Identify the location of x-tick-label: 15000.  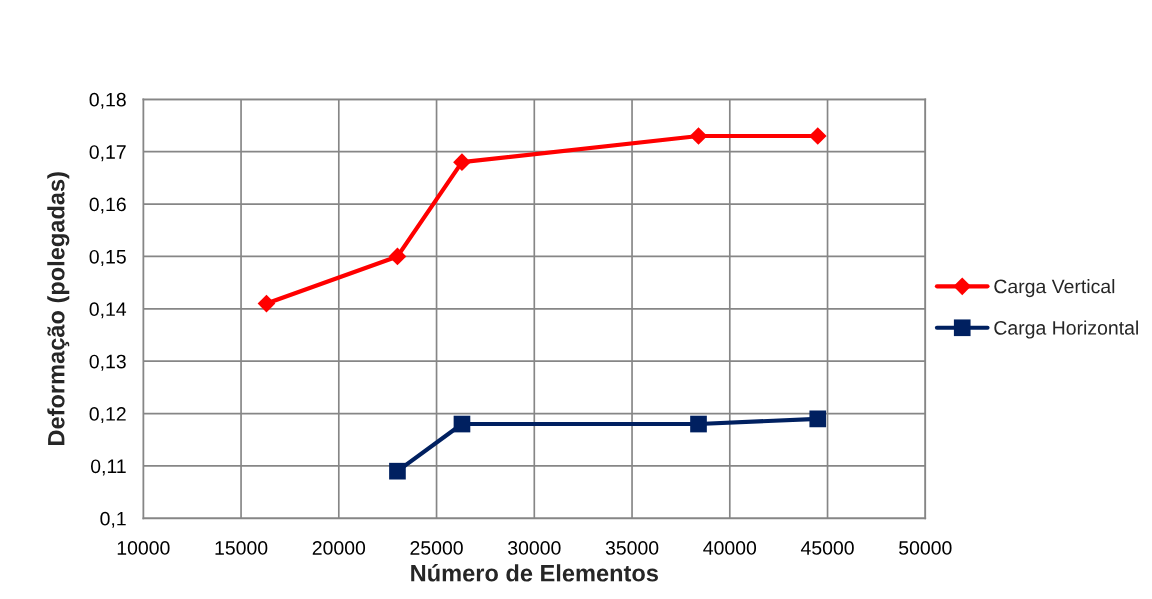
(241, 548).